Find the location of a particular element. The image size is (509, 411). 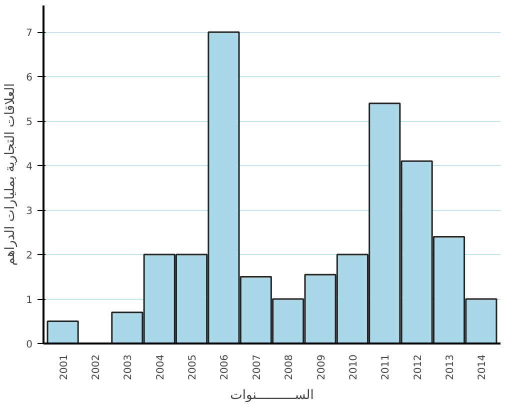

y-tick-label: 1 is located at coordinates (29, 300).